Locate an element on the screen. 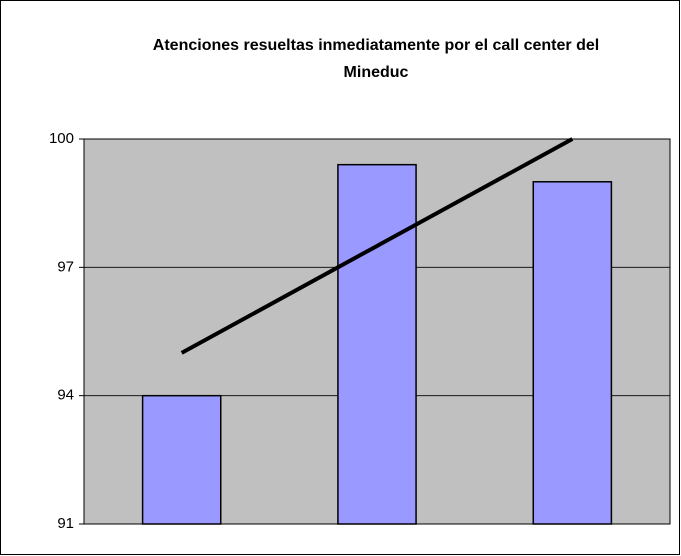 Image resolution: width=681 pixels, height=556 pixels. y-tick-label: 91 is located at coordinates (65, 523).